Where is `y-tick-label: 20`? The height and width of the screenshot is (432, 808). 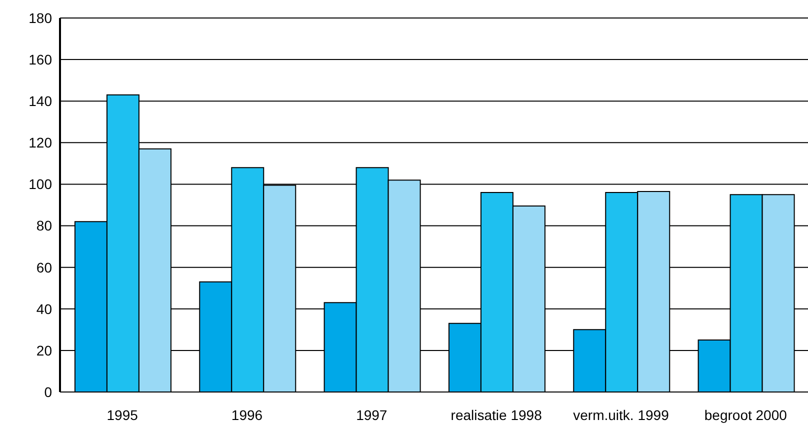
y-tick-label: 20 is located at coordinates (44, 350).